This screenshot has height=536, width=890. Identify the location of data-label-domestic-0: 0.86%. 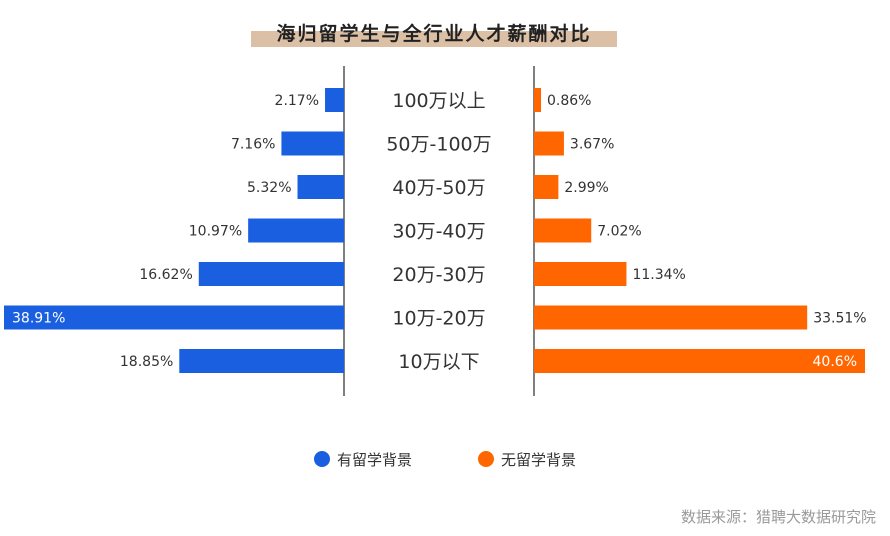
(569, 101).